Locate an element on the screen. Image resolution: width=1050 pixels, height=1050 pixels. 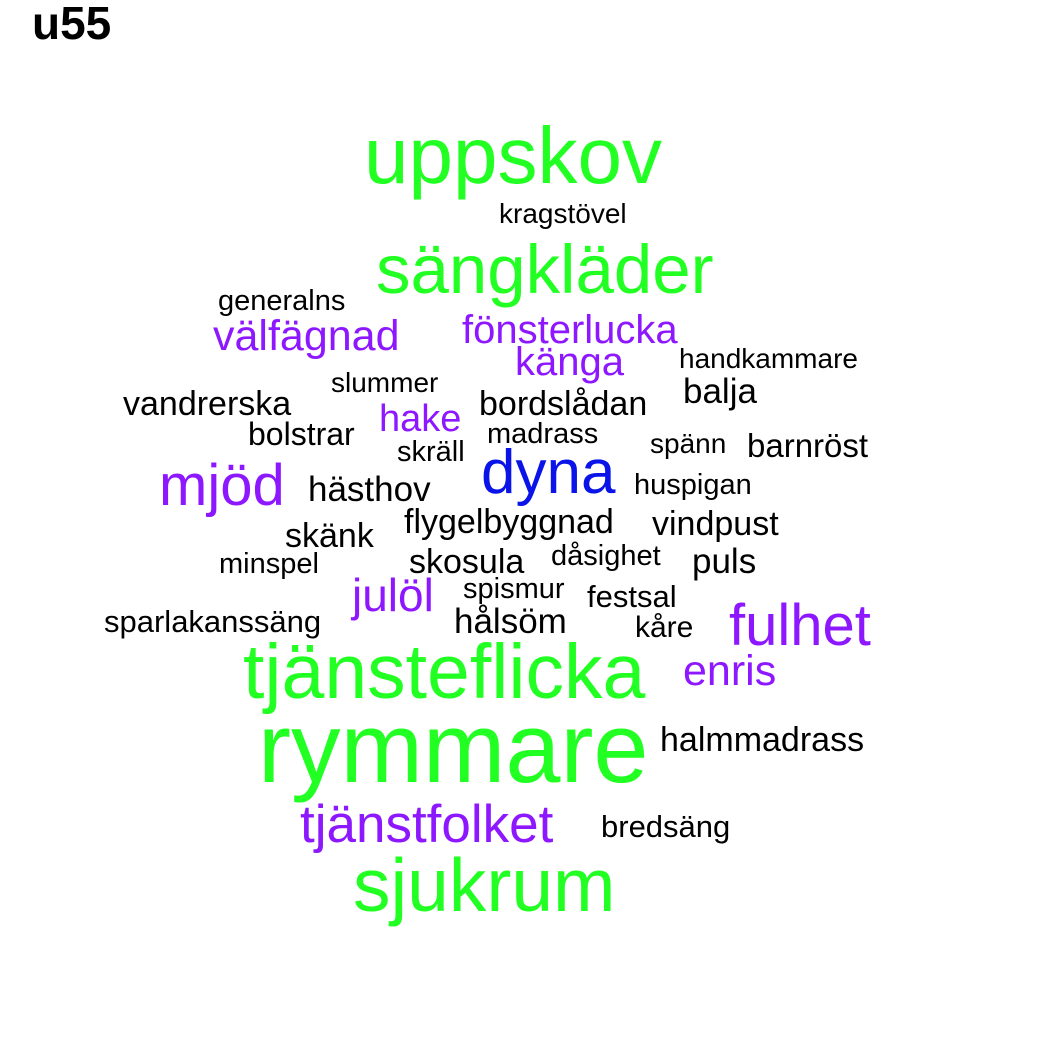
word-vindpust: vindpust is located at coordinates (715, 524).